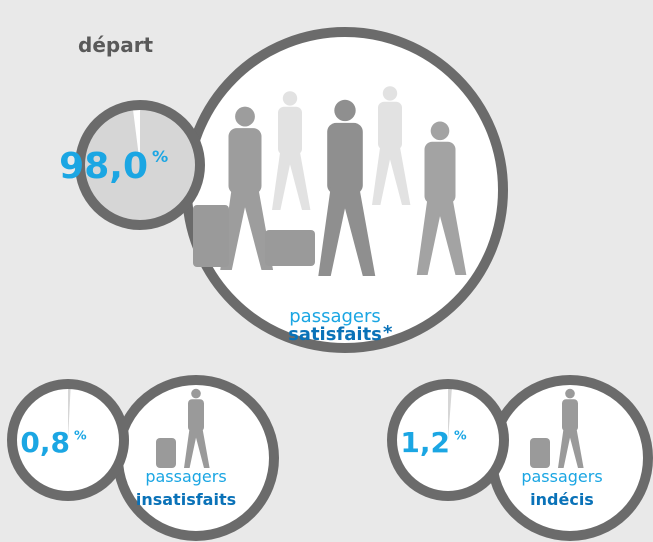  Describe the element at coordinates (103, 166) in the screenshot. I see `percent-value: 98,0` at that location.